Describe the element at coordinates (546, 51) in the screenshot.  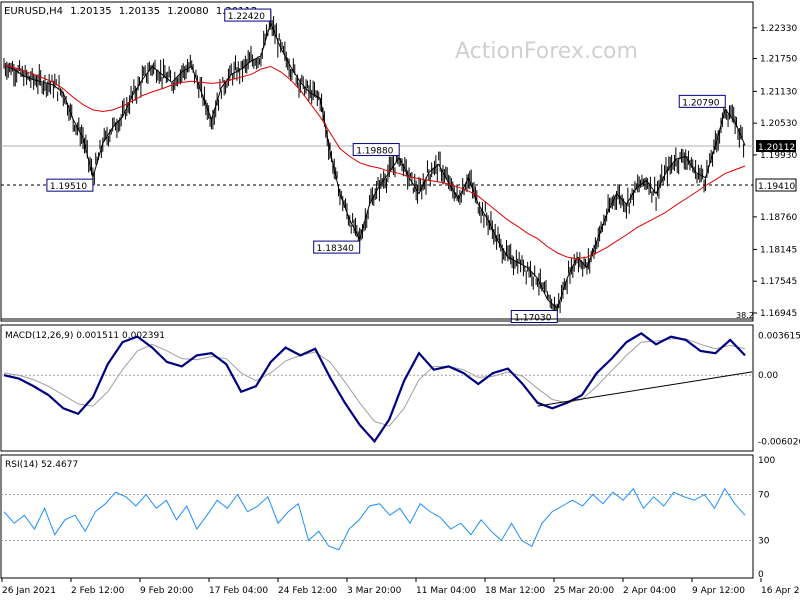
I see `watermark: ActionForex.com` at that location.